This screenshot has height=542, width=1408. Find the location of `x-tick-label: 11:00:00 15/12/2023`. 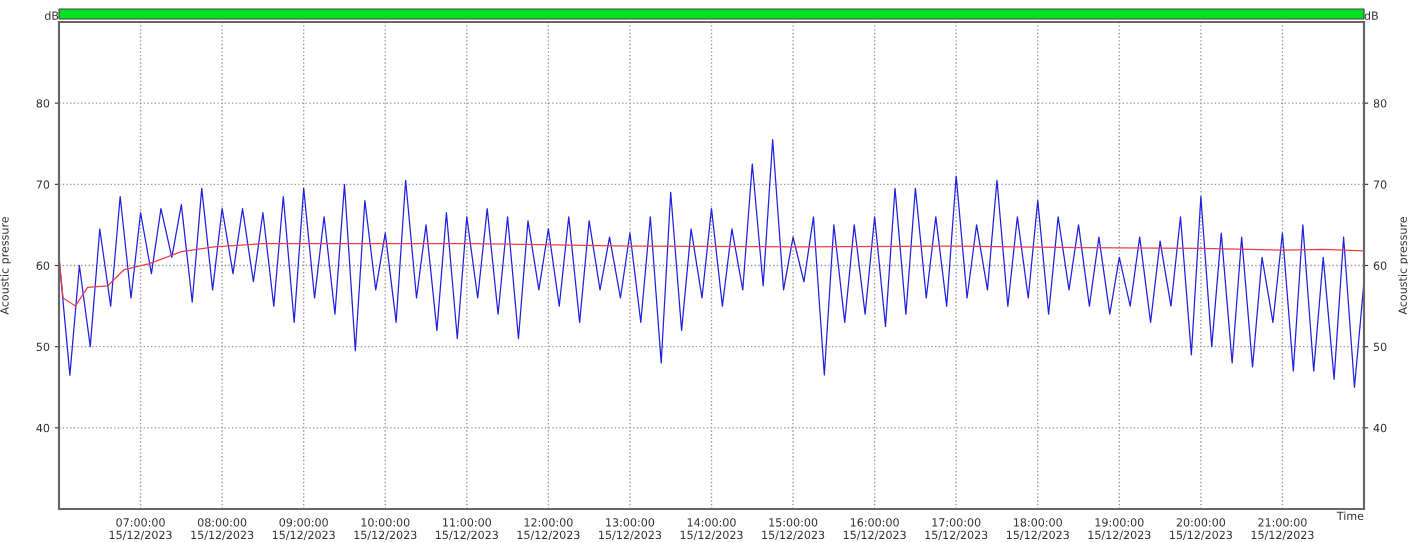

x-tick-label: 11:00:00 15/12/2023 is located at coordinates (467, 529).